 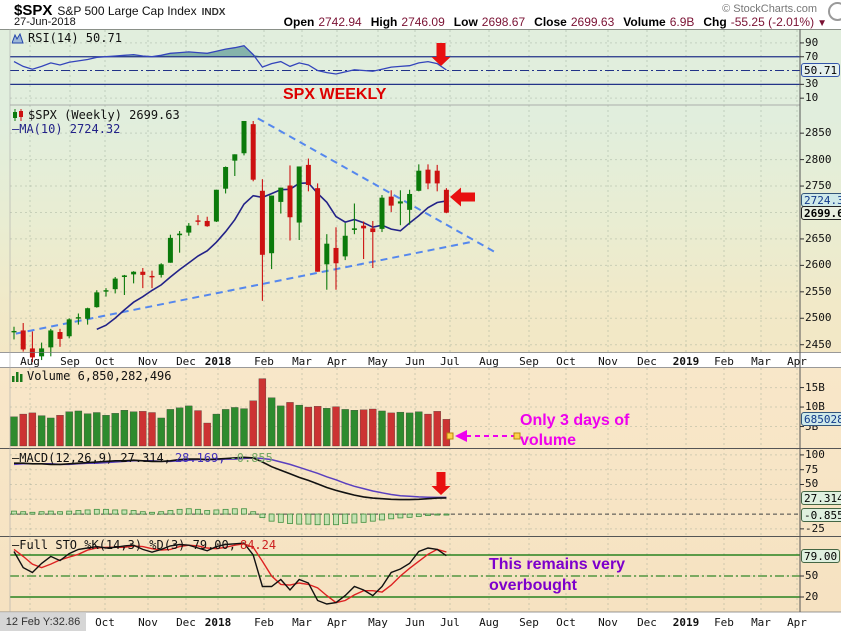 I want to click on sto-legend-text: —Full STO %K(14,3) %D(3) 79.00,, so click(x=124, y=545).